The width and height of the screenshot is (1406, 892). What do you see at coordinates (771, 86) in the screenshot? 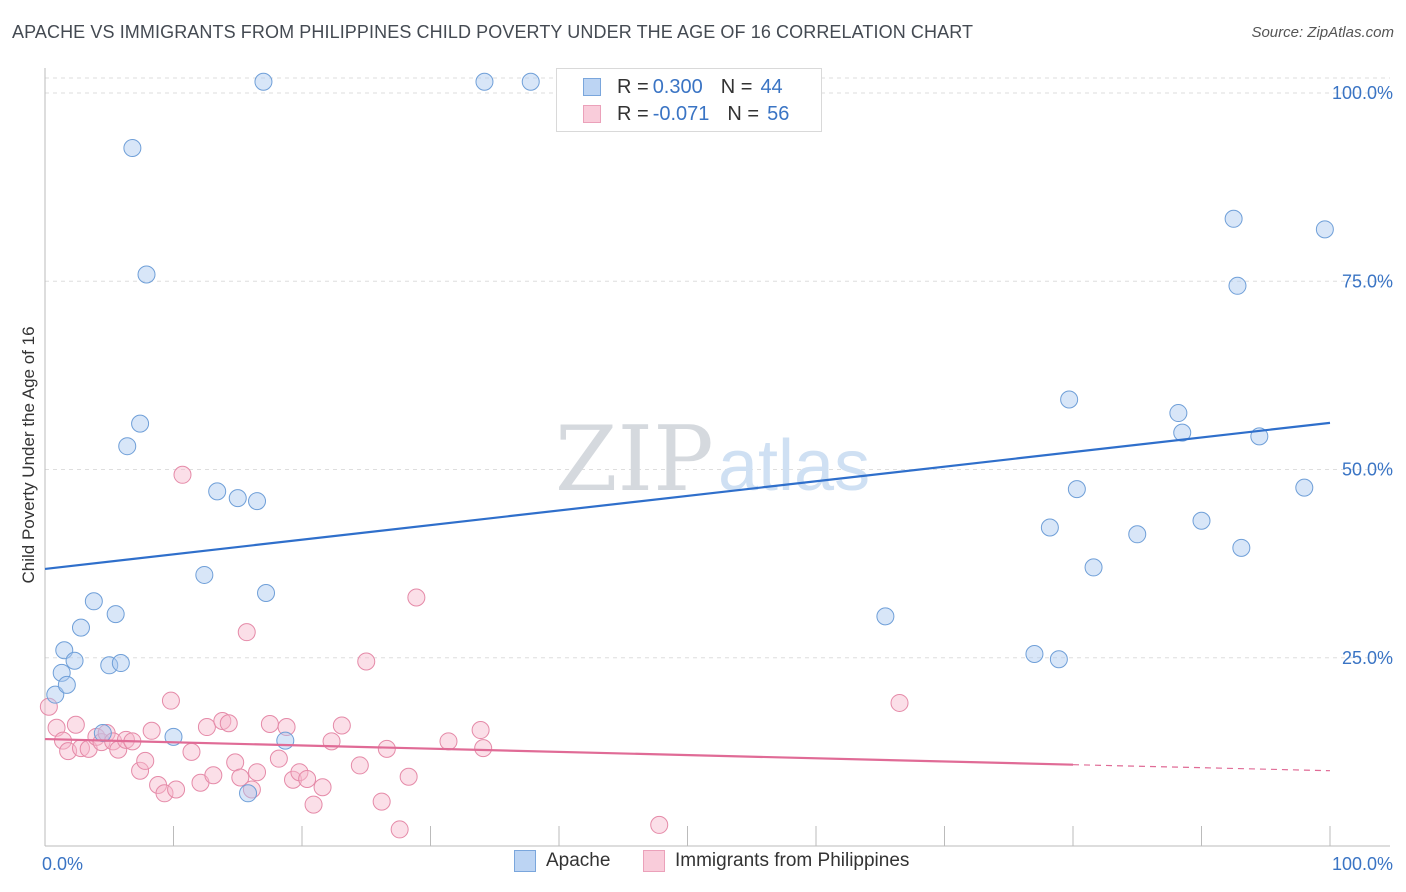
I see `n-value: 44` at bounding box center [771, 86].